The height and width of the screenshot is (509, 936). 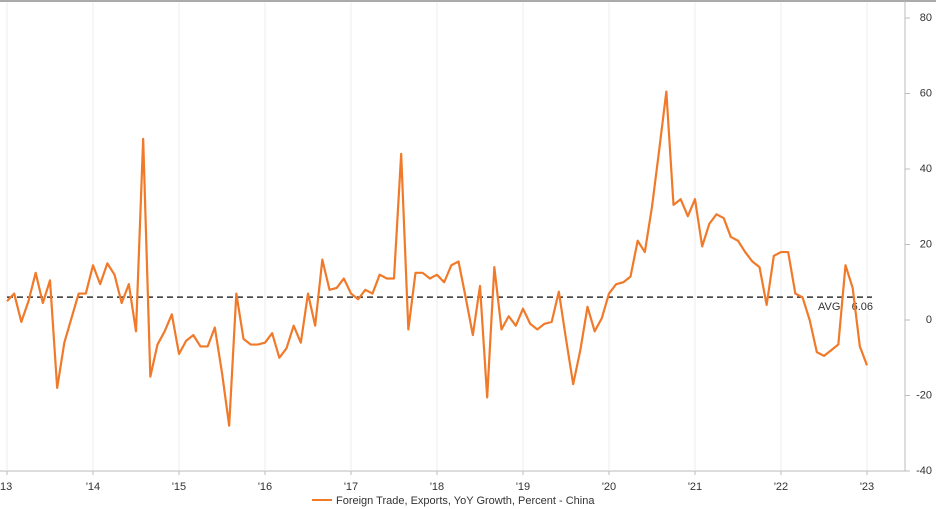 I want to click on x-tick-label: '16, so click(x=265, y=487).